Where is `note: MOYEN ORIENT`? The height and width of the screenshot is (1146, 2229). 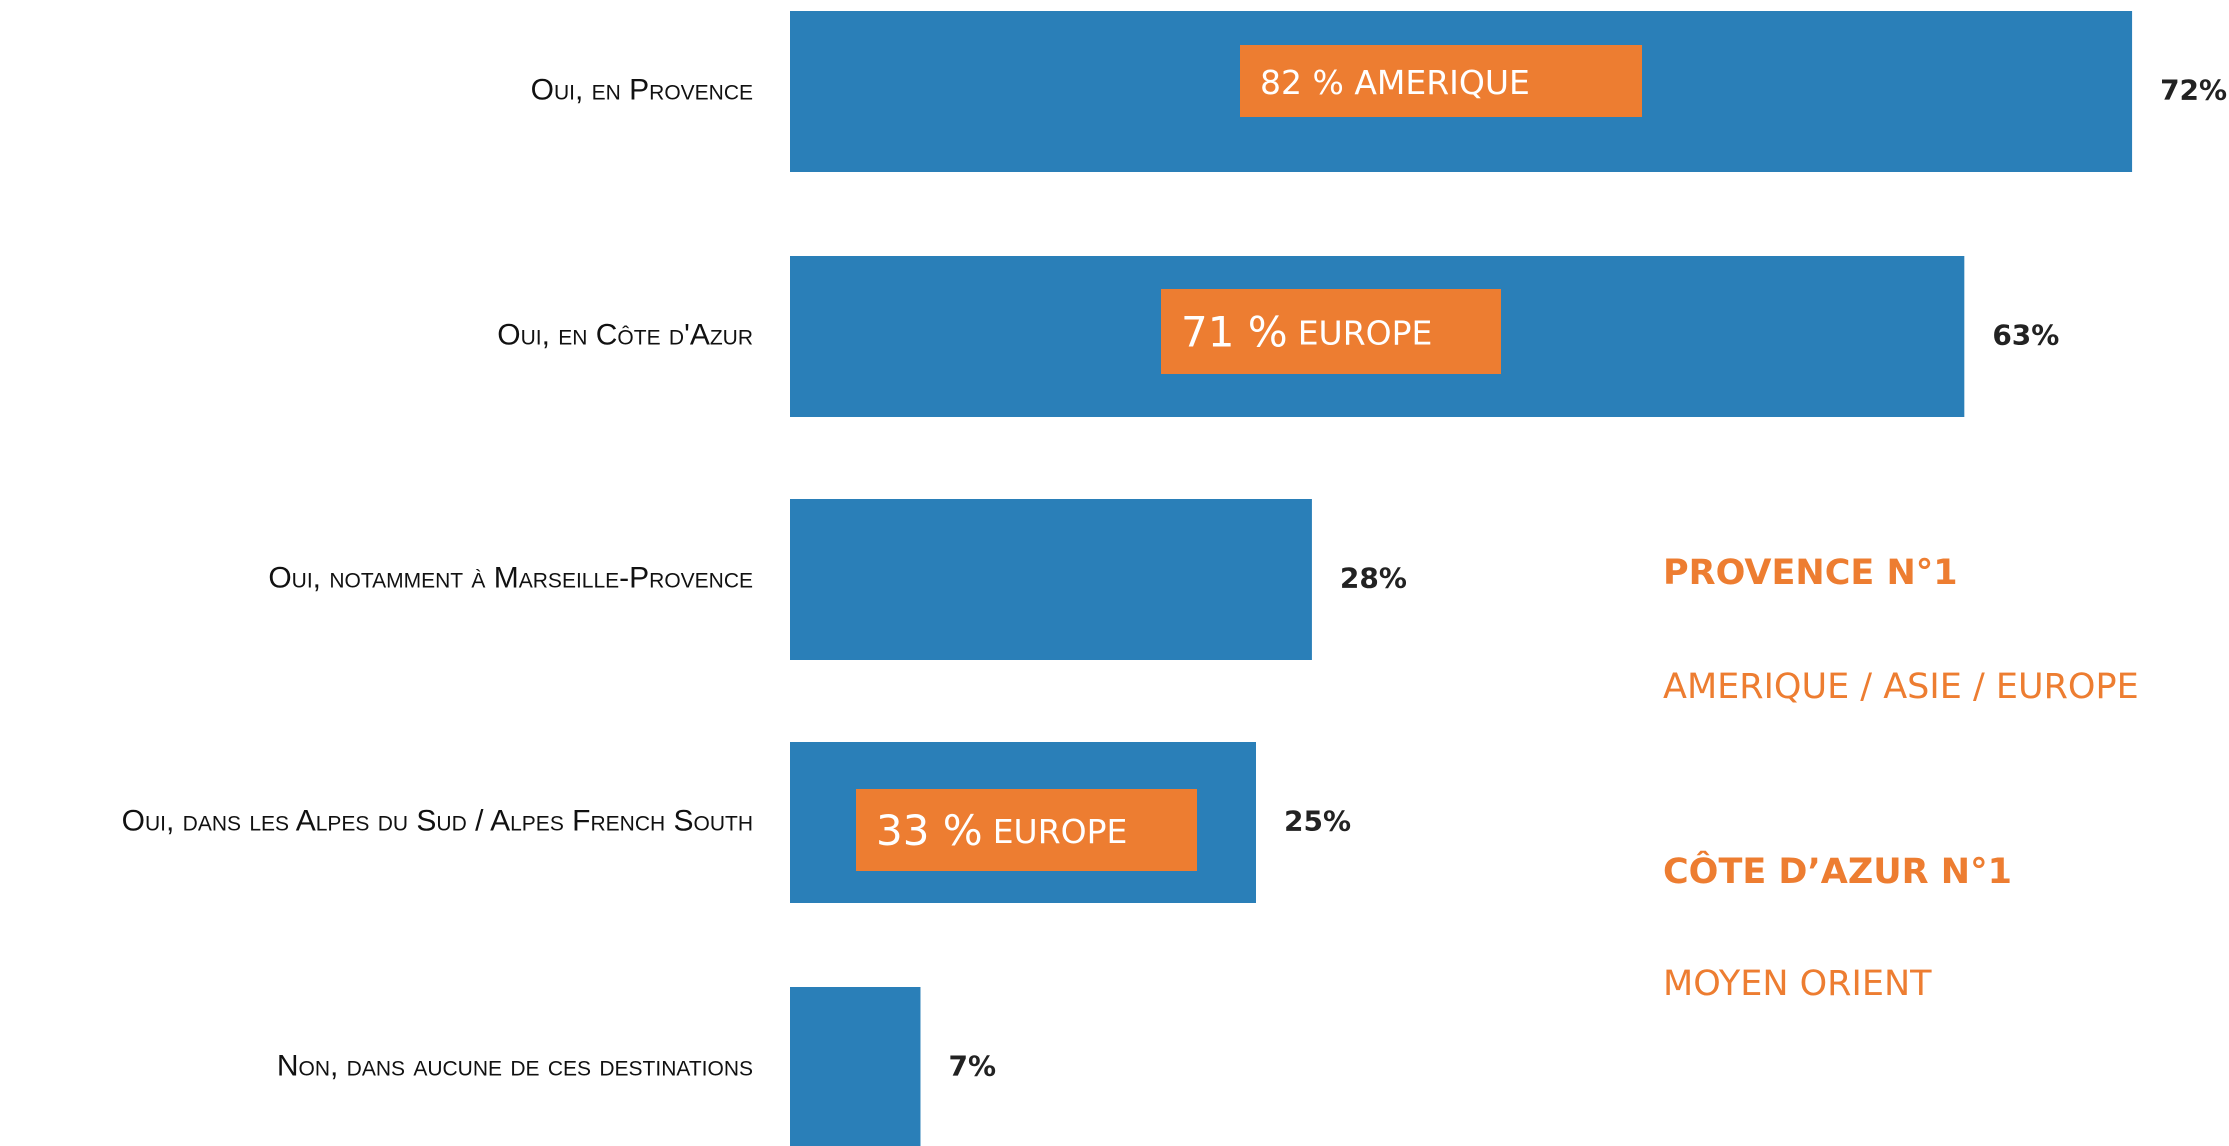 note: MOYEN ORIENT is located at coordinates (1797, 984).